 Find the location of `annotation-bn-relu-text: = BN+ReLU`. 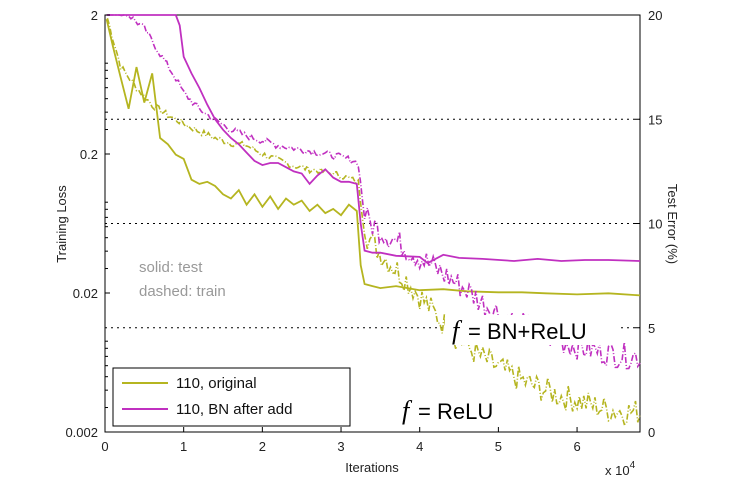

annotation-bn-relu-text: = BN+ReLU is located at coordinates (527, 331).